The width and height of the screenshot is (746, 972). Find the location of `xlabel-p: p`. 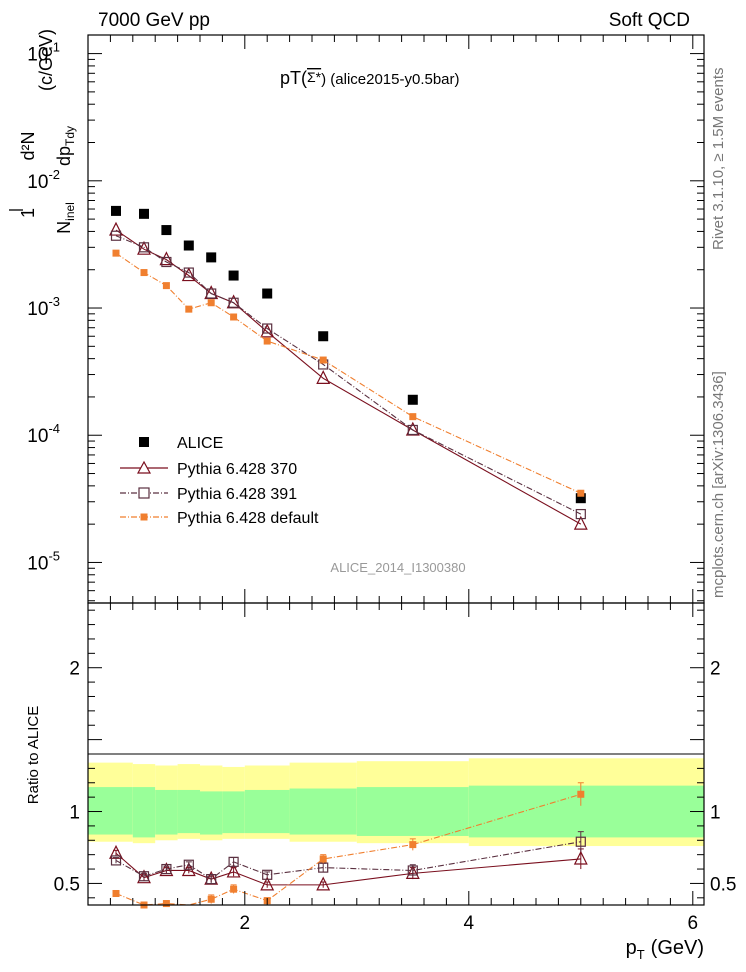

xlabel-p: p is located at coordinates (631, 948).